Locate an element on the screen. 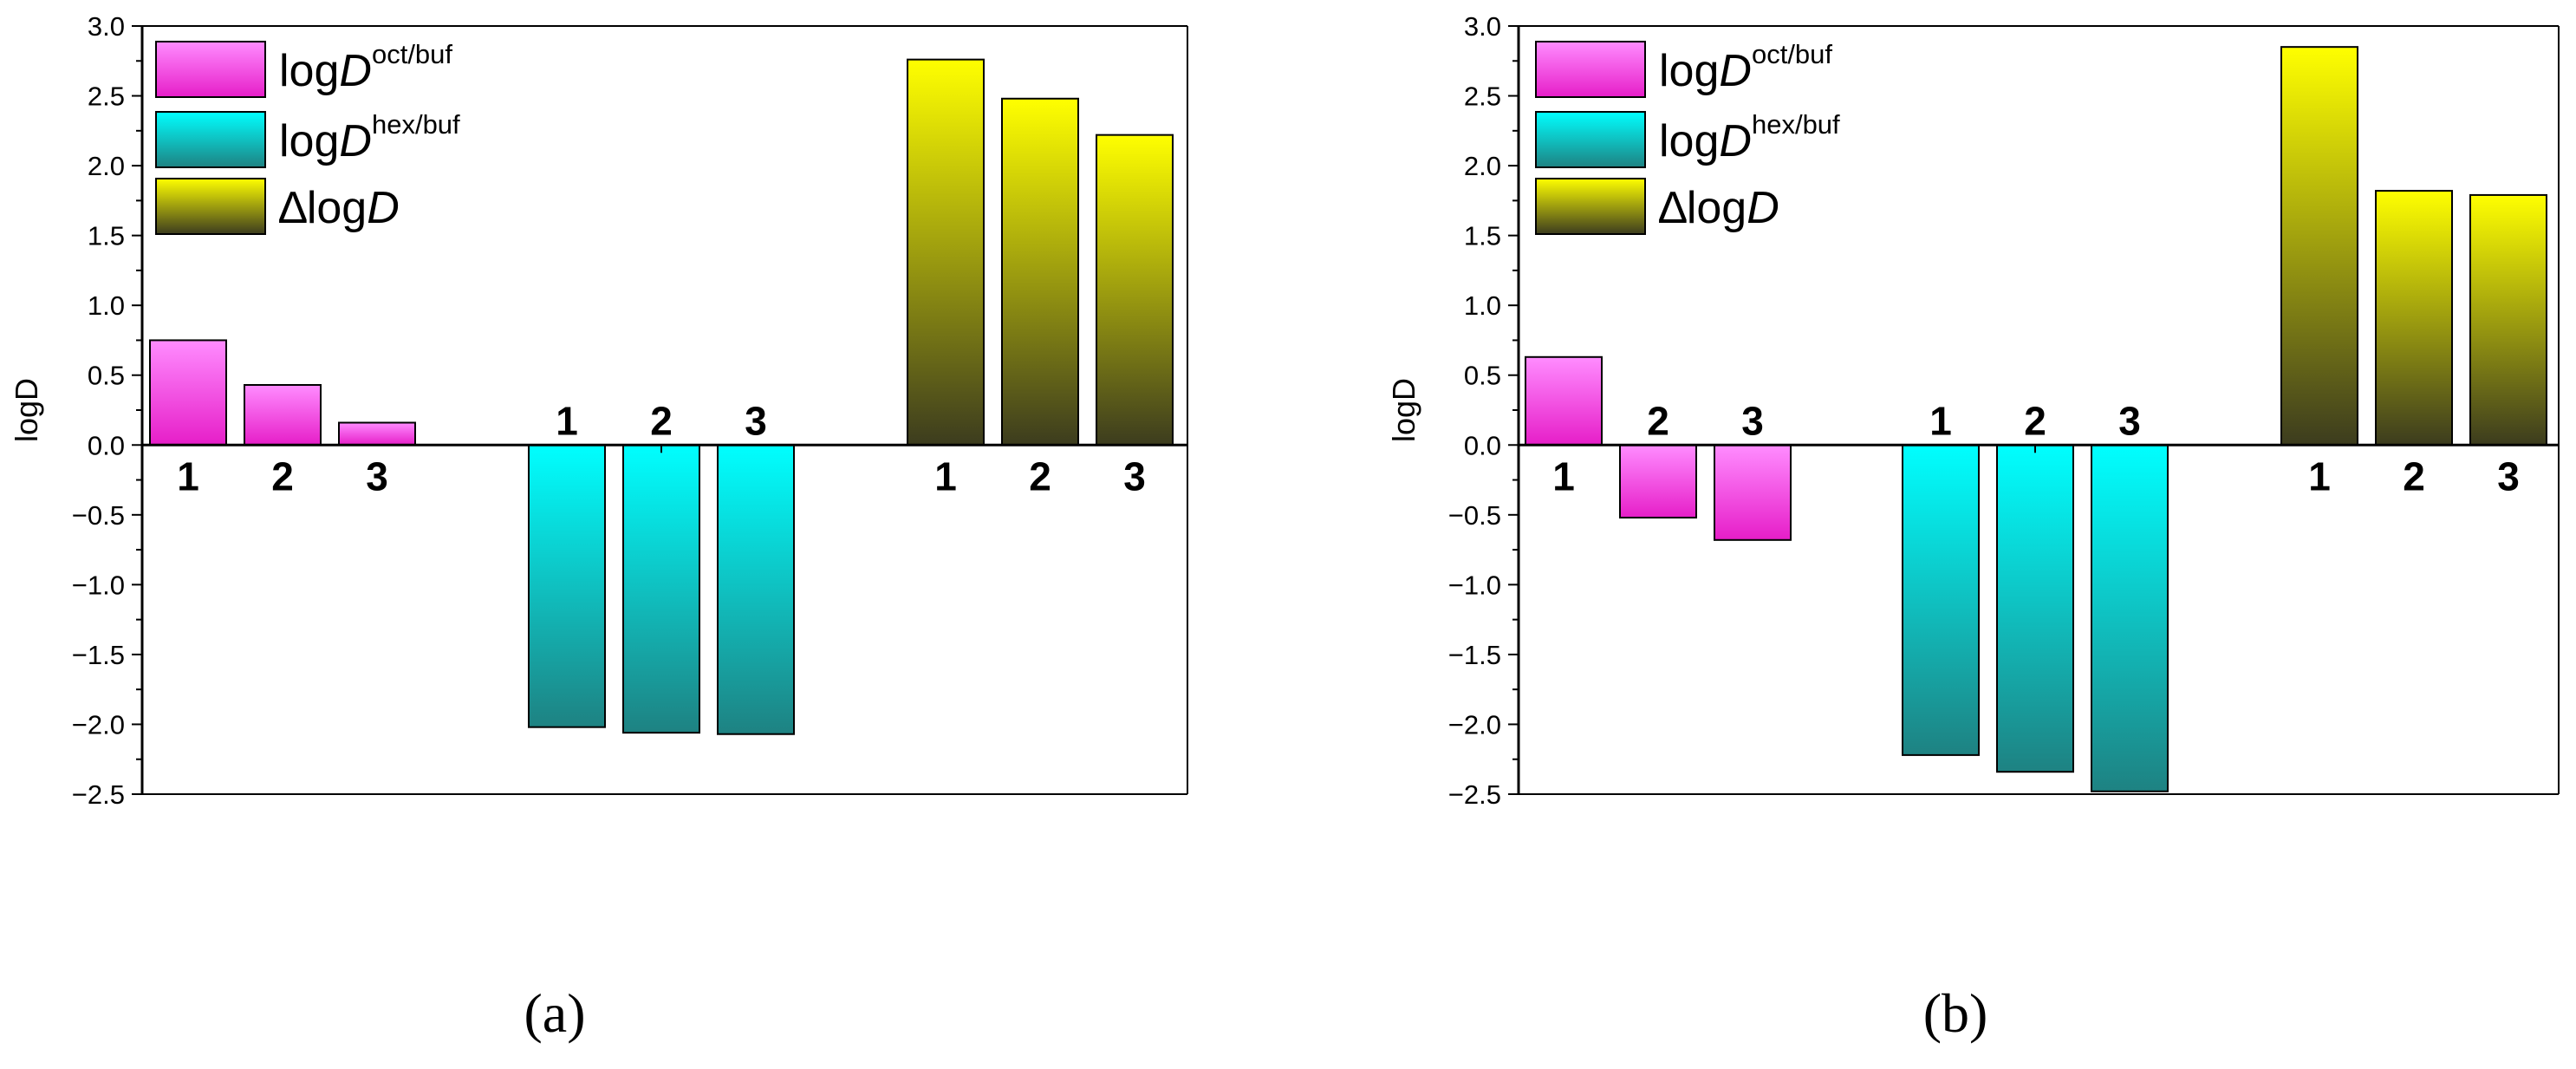  panel-b-bar-s2-c3 is located at coordinates (2130, 618).